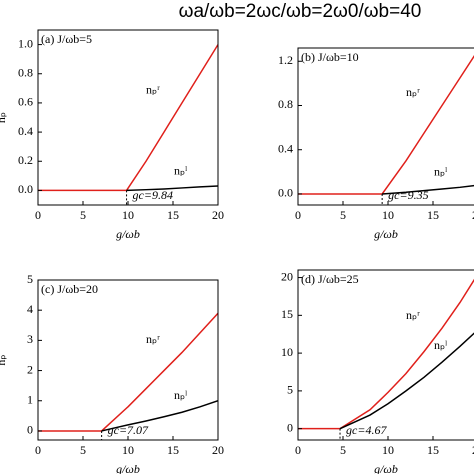 This screenshot has height=474, width=474. Describe the element at coordinates (287, 352) in the screenshot. I see `y-tick-label: 10` at that location.